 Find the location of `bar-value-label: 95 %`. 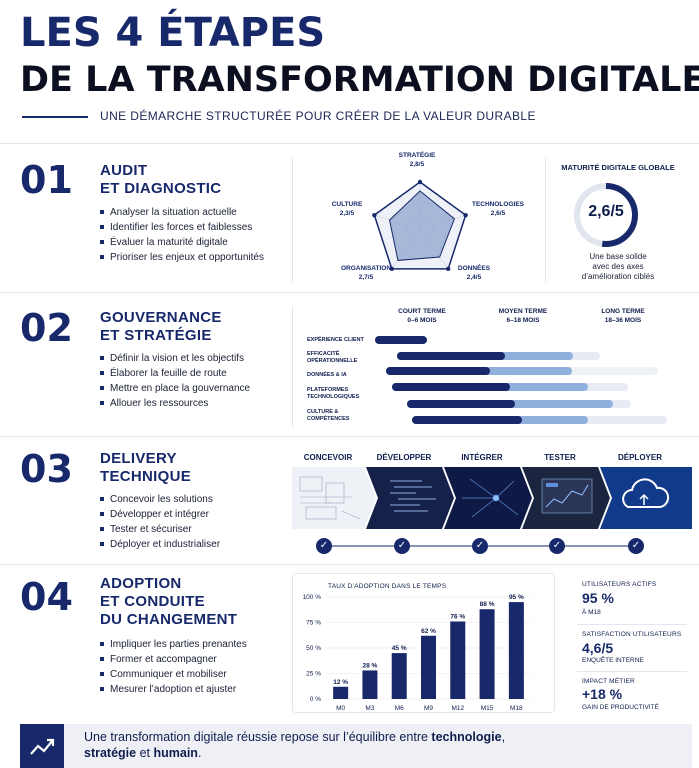

bar-value-label: 95 % is located at coordinates (516, 597).